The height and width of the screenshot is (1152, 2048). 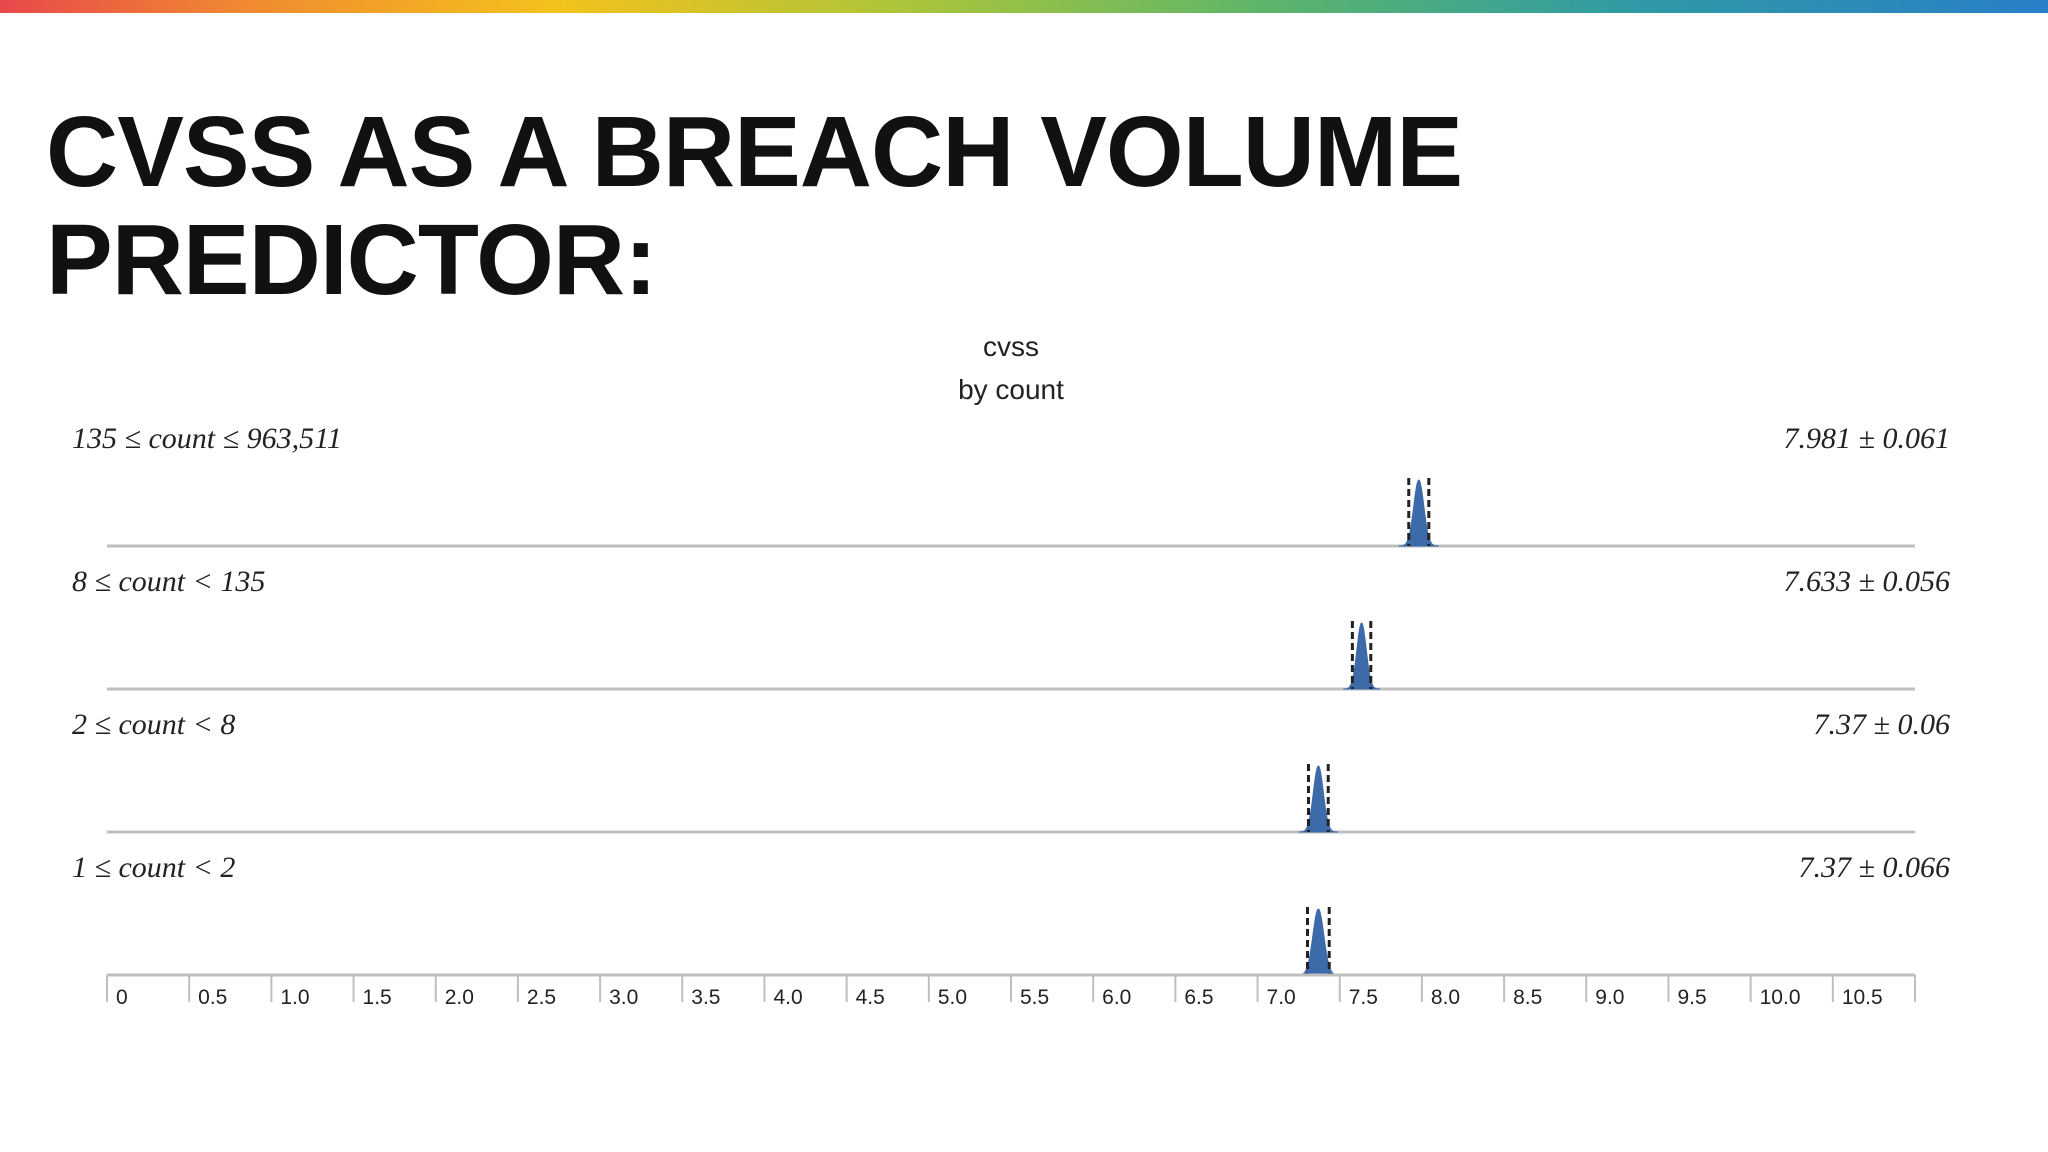 What do you see at coordinates (459, 997) in the screenshot?
I see `x-tick-label: 2.0` at bounding box center [459, 997].